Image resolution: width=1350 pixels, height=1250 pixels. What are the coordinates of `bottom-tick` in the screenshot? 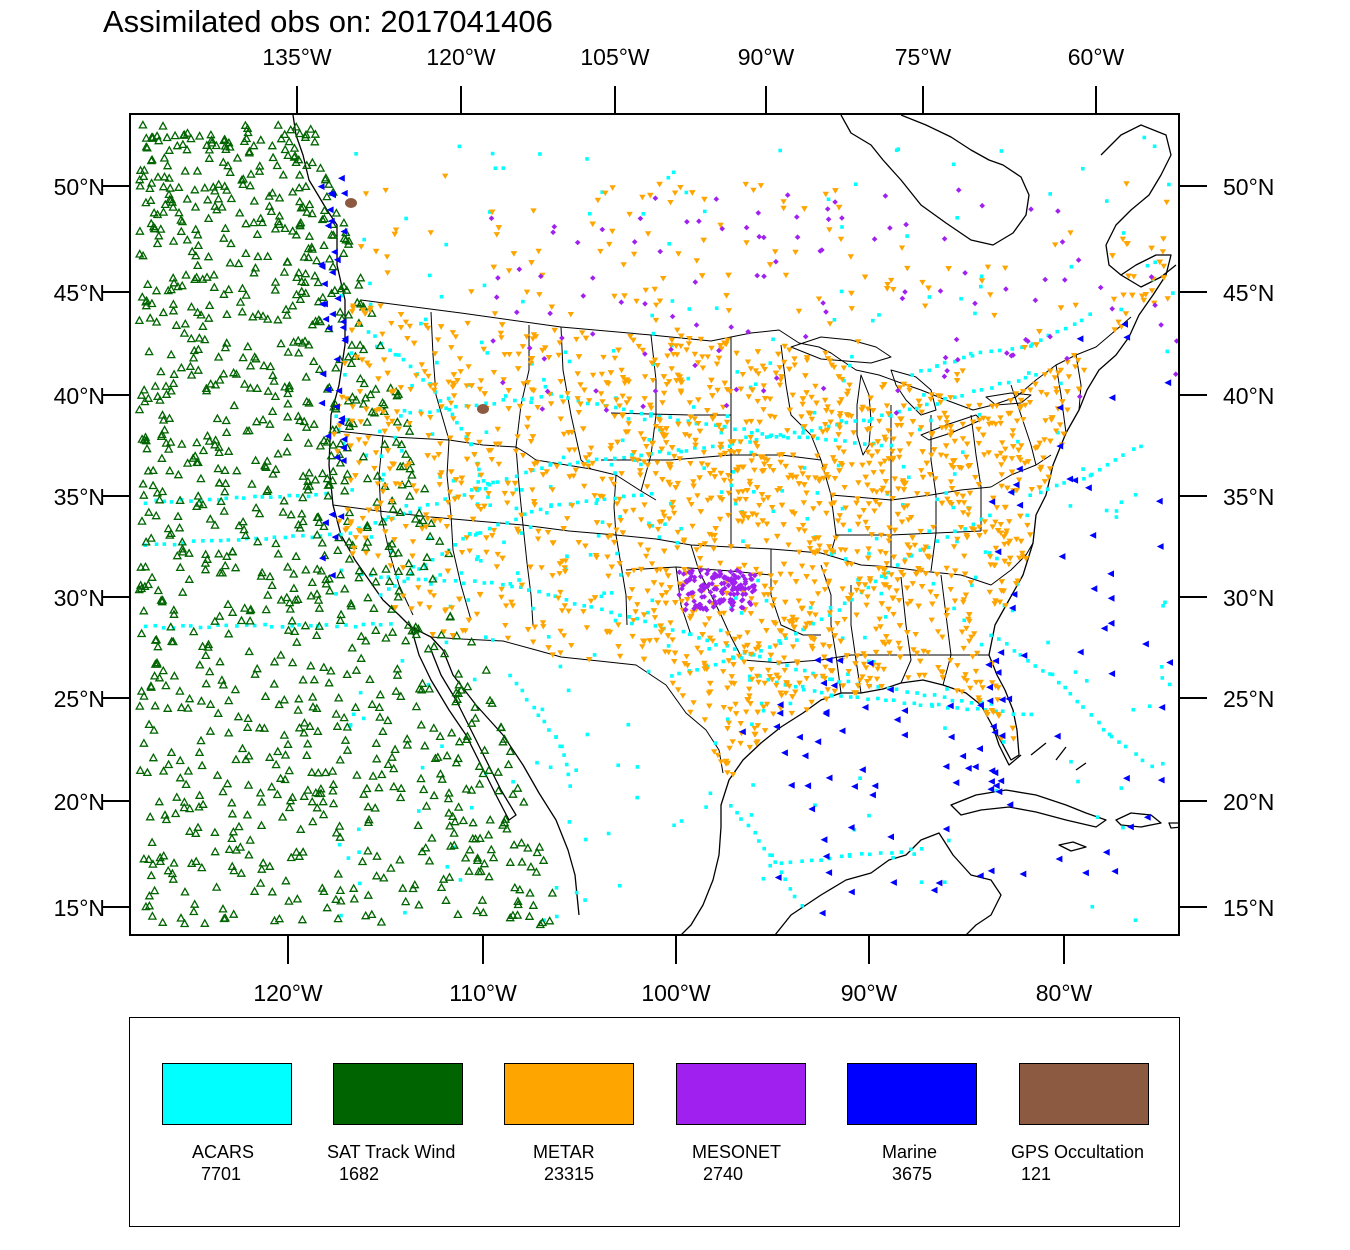 It's located at (288, 950).